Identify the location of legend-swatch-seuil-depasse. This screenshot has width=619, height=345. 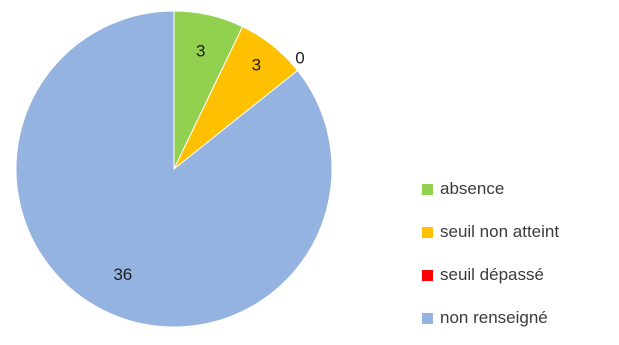
(427, 275).